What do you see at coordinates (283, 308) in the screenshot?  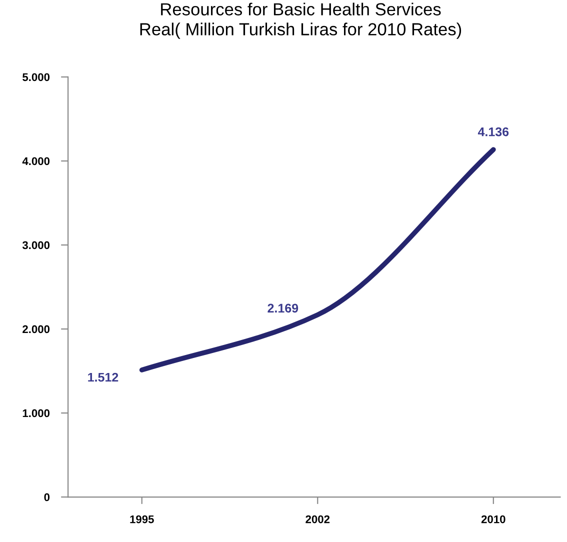 I see `data-label: 2.169` at bounding box center [283, 308].